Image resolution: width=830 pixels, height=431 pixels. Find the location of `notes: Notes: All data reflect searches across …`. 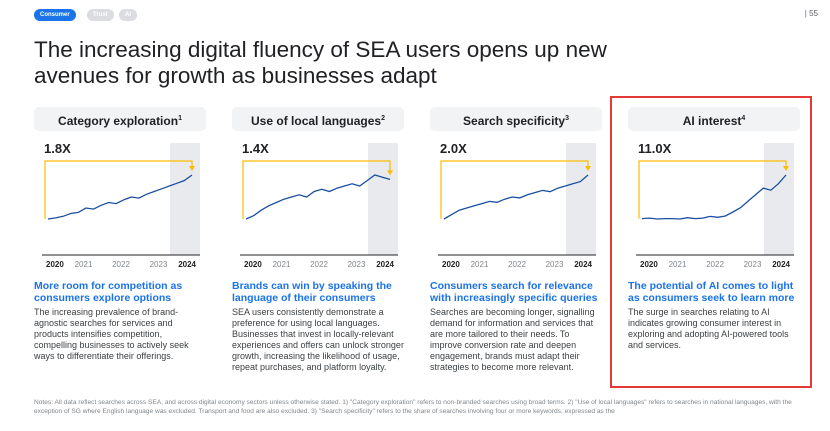

notes: Notes: All data reflect searches across … is located at coordinates (413, 407).